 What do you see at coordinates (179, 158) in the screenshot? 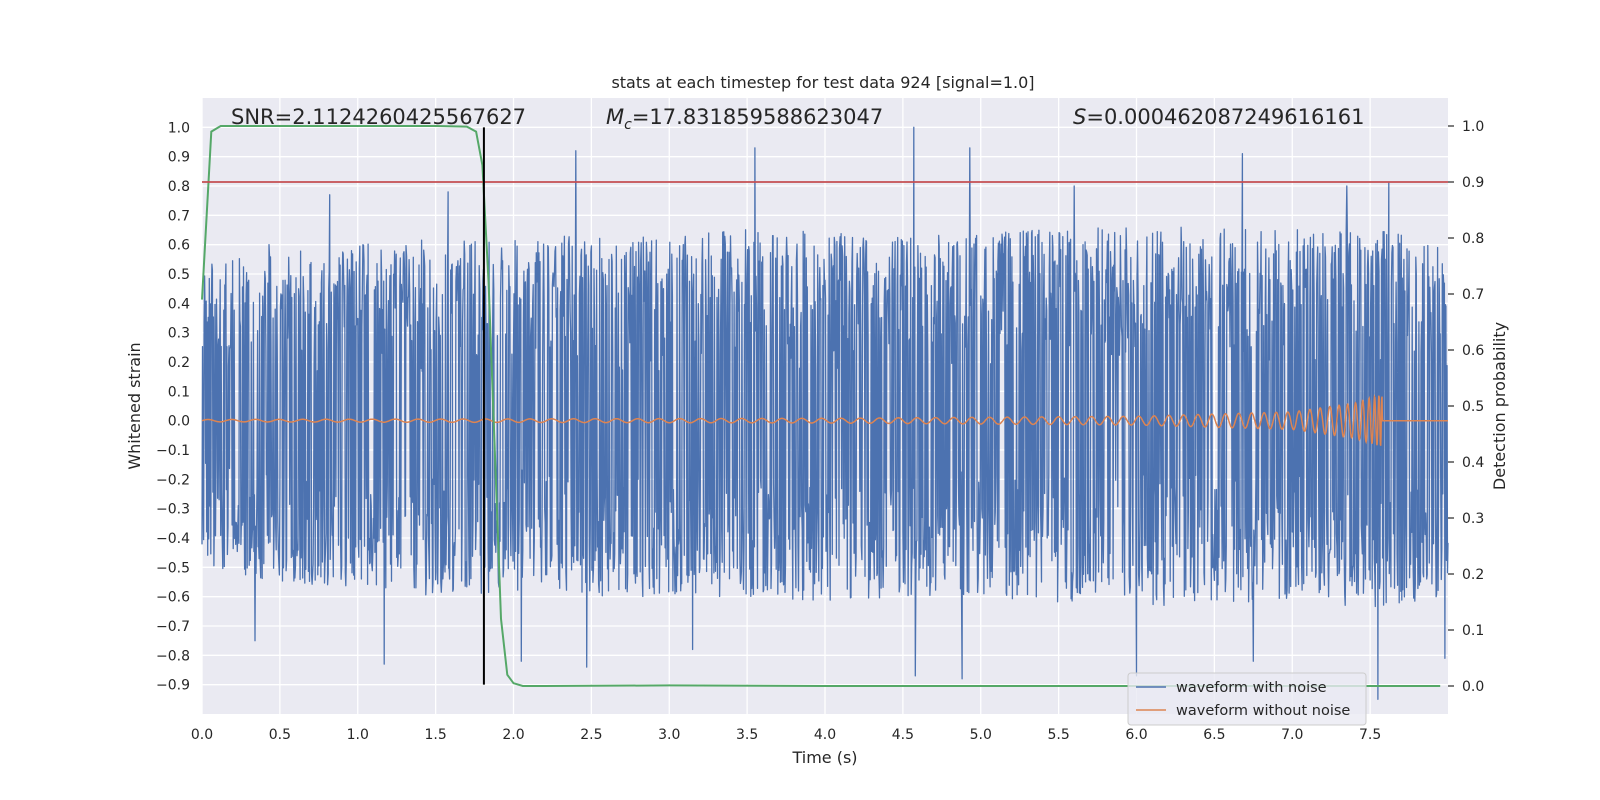
I see `y-tick-label-18: 0.9` at bounding box center [179, 158].